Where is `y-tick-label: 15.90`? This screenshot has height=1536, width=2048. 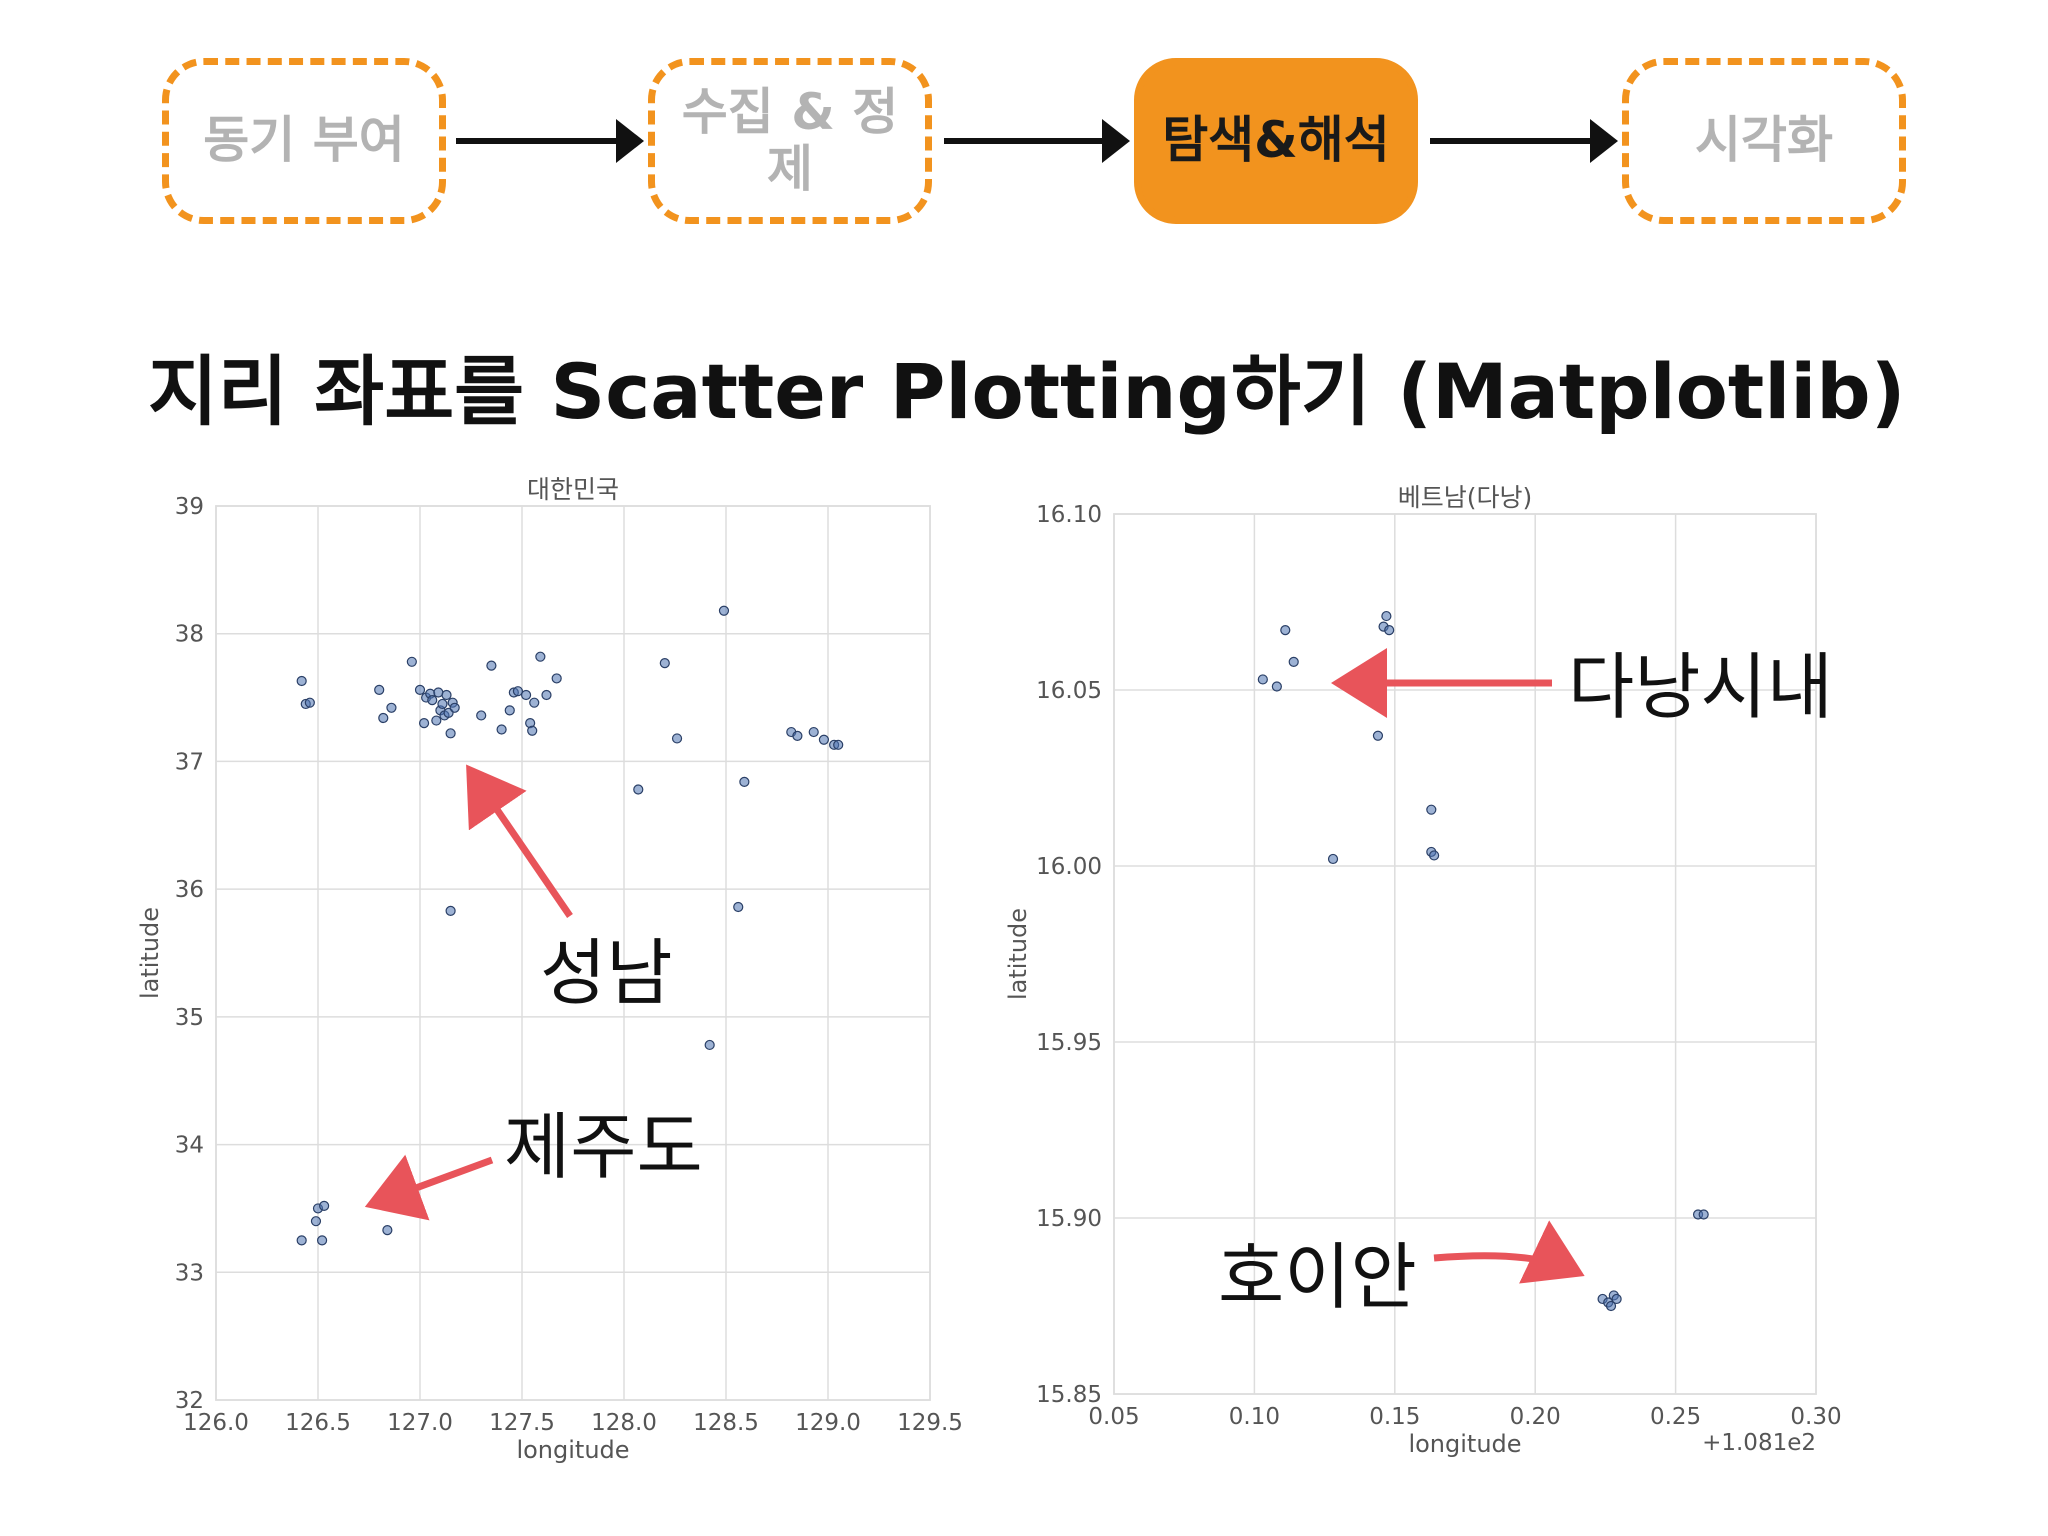
y-tick-label: 15.90 is located at coordinates (1069, 1219).